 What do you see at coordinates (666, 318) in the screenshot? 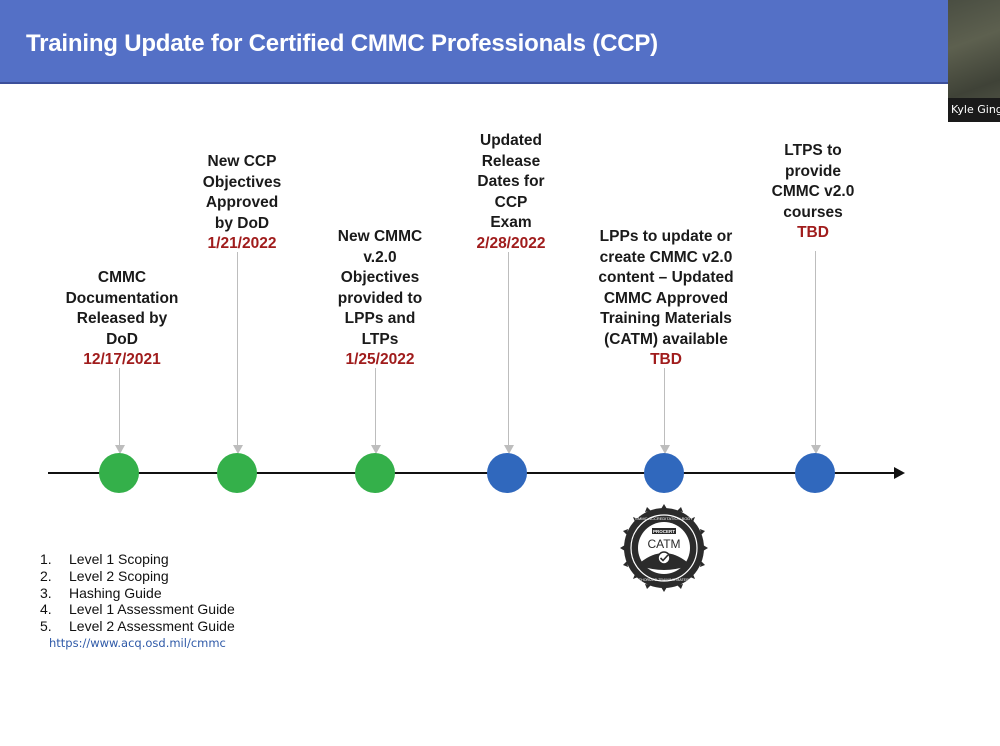
I see `milestone-line: Training Materials` at bounding box center [666, 318].